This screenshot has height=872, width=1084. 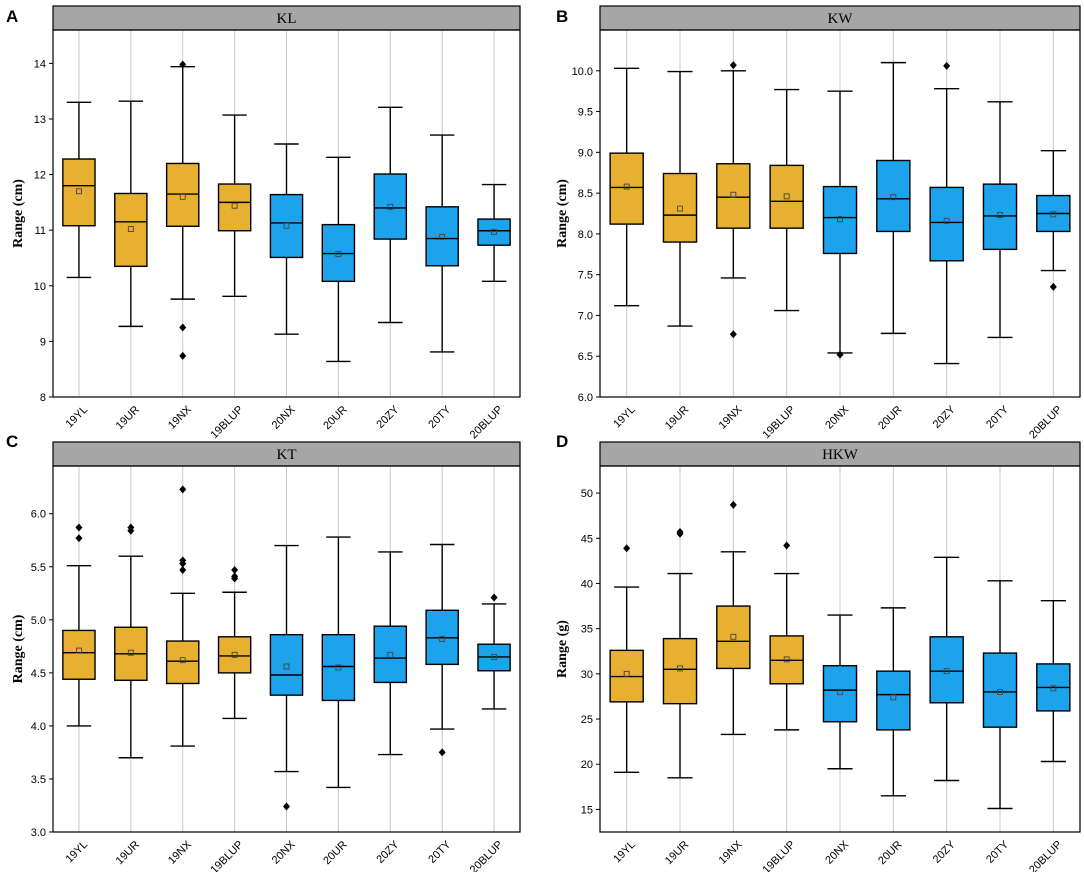 I want to click on y-tick-label: 6.0, so click(x=585, y=398).